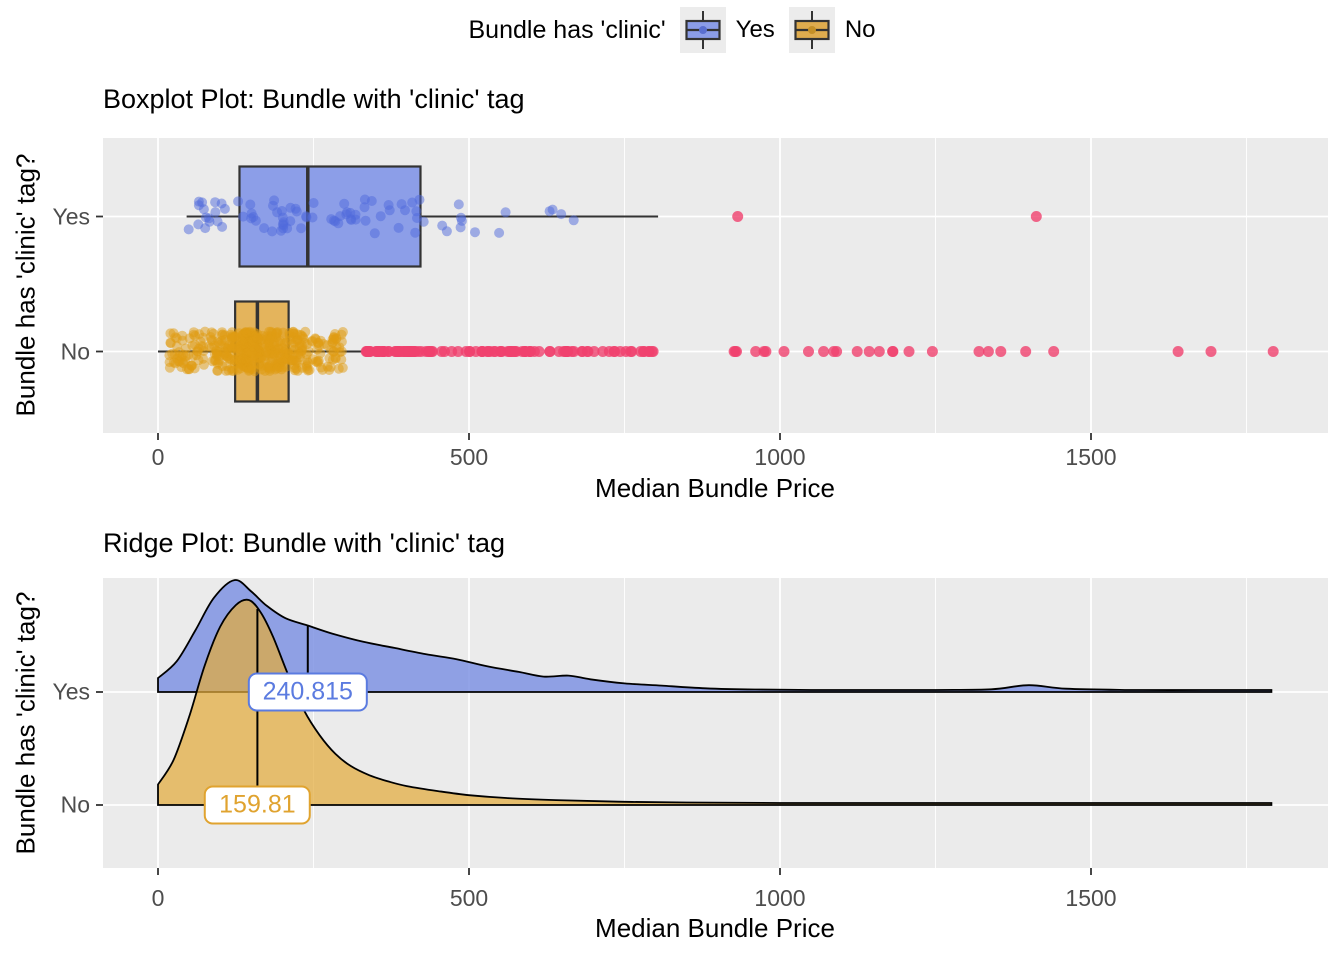 The image size is (1344, 960). Describe the element at coordinates (71, 216) in the screenshot. I see `y-tick-label-yes: Yes` at that location.